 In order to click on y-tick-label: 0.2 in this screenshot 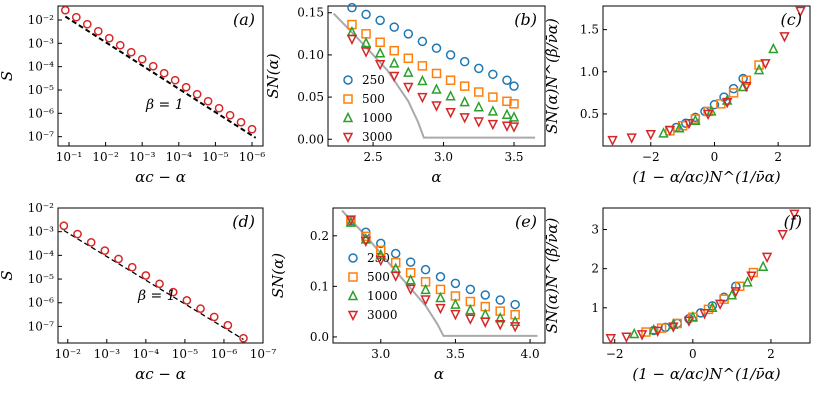, I will do `click(319, 236)`.